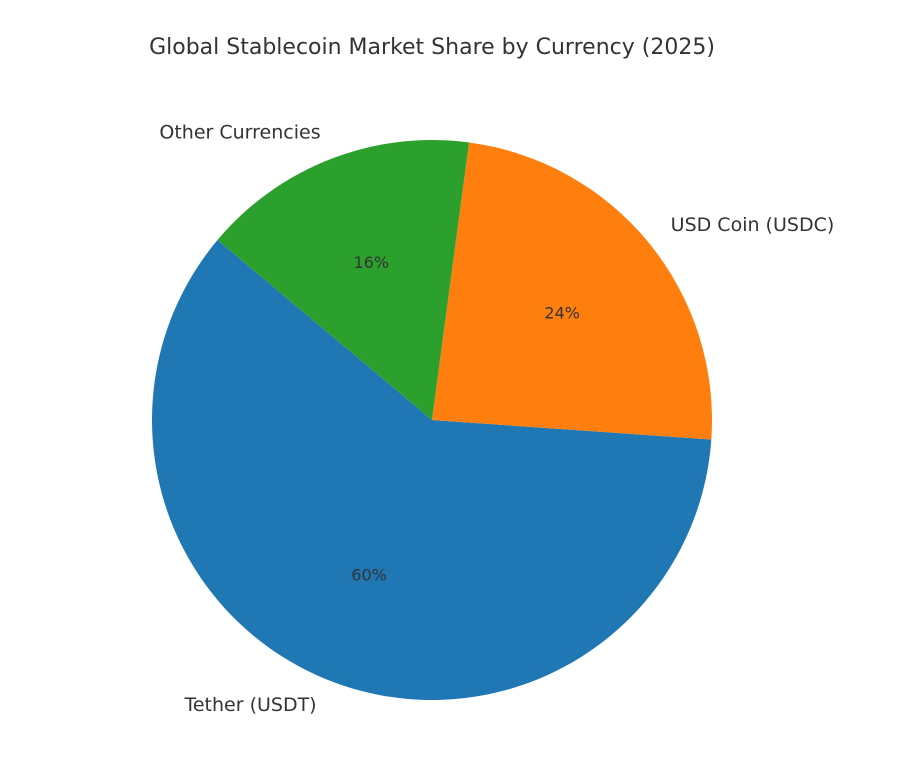 This screenshot has height=764, width=910. I want to click on slice-label: Other Currencies, so click(239, 132).